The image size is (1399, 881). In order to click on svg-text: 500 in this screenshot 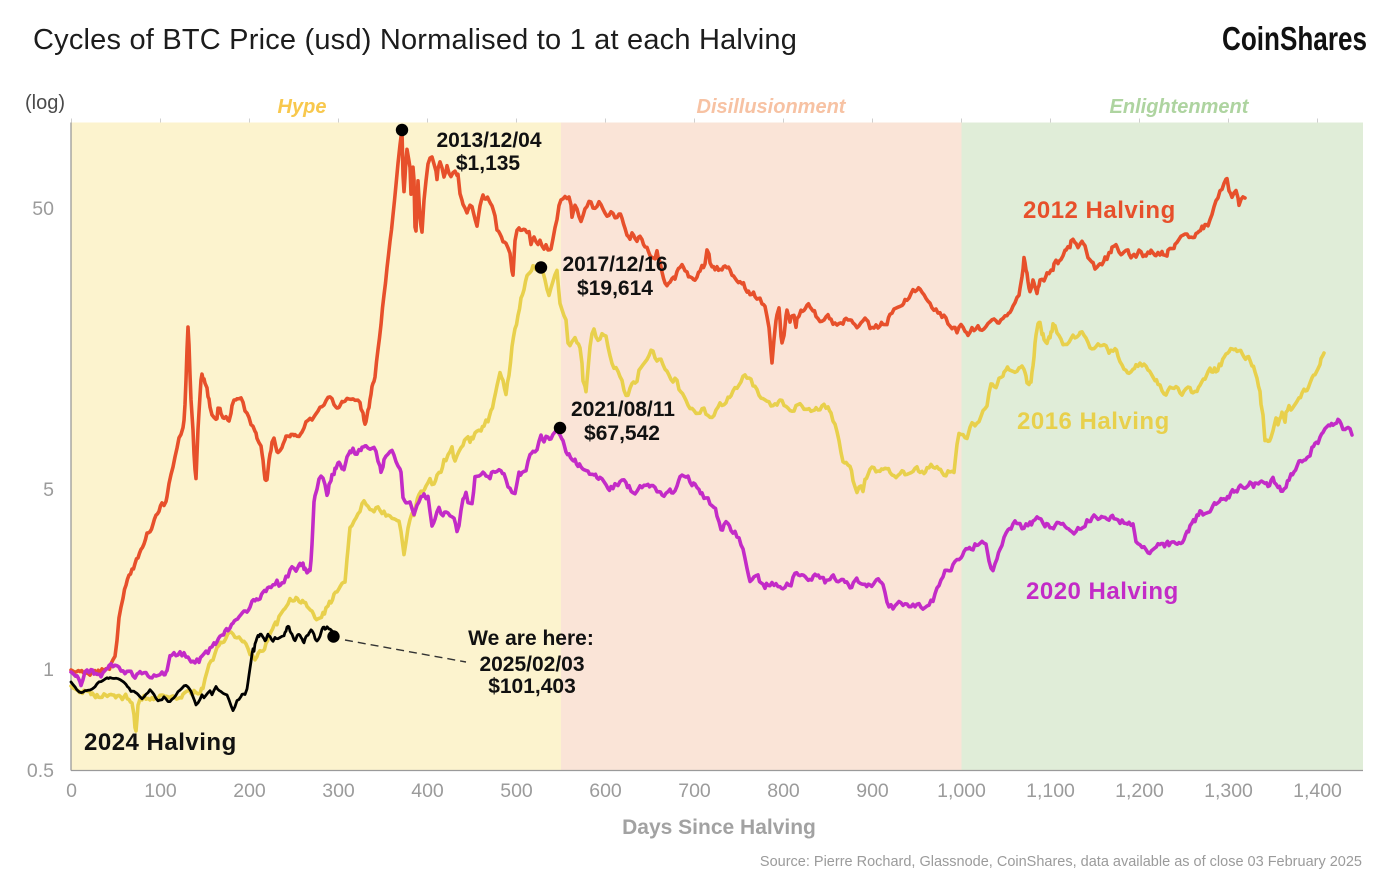, I will do `click(516, 791)`.